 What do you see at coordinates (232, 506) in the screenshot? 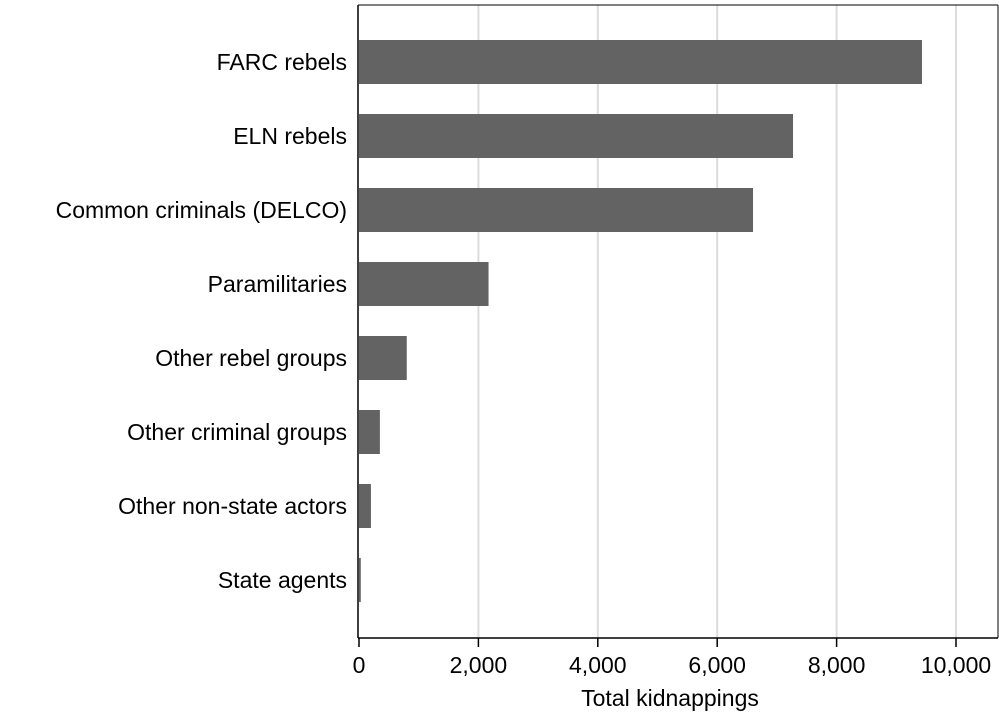
I see `category-label: Other non-state actors` at bounding box center [232, 506].